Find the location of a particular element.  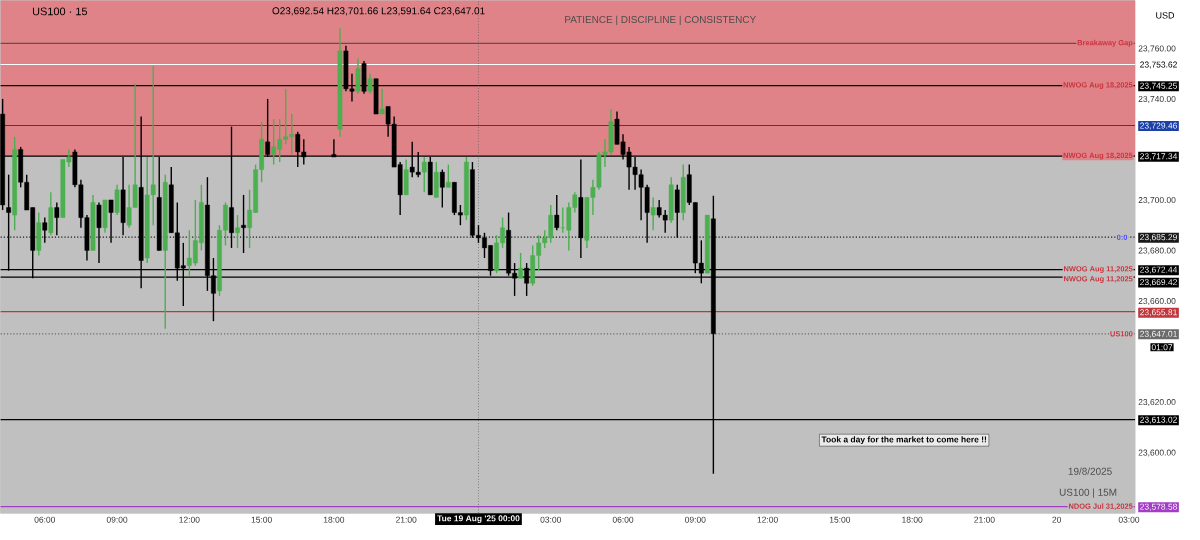

y-tick-label: 23,745.25 is located at coordinates (1159, 86).